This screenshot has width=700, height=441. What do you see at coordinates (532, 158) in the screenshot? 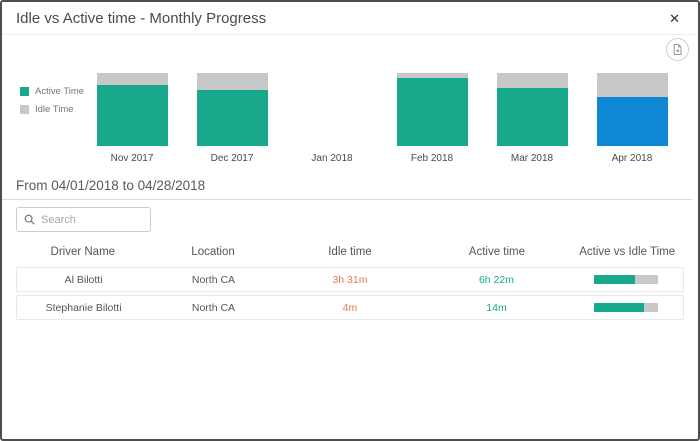
I see `month-label: Mar 2018` at bounding box center [532, 158].